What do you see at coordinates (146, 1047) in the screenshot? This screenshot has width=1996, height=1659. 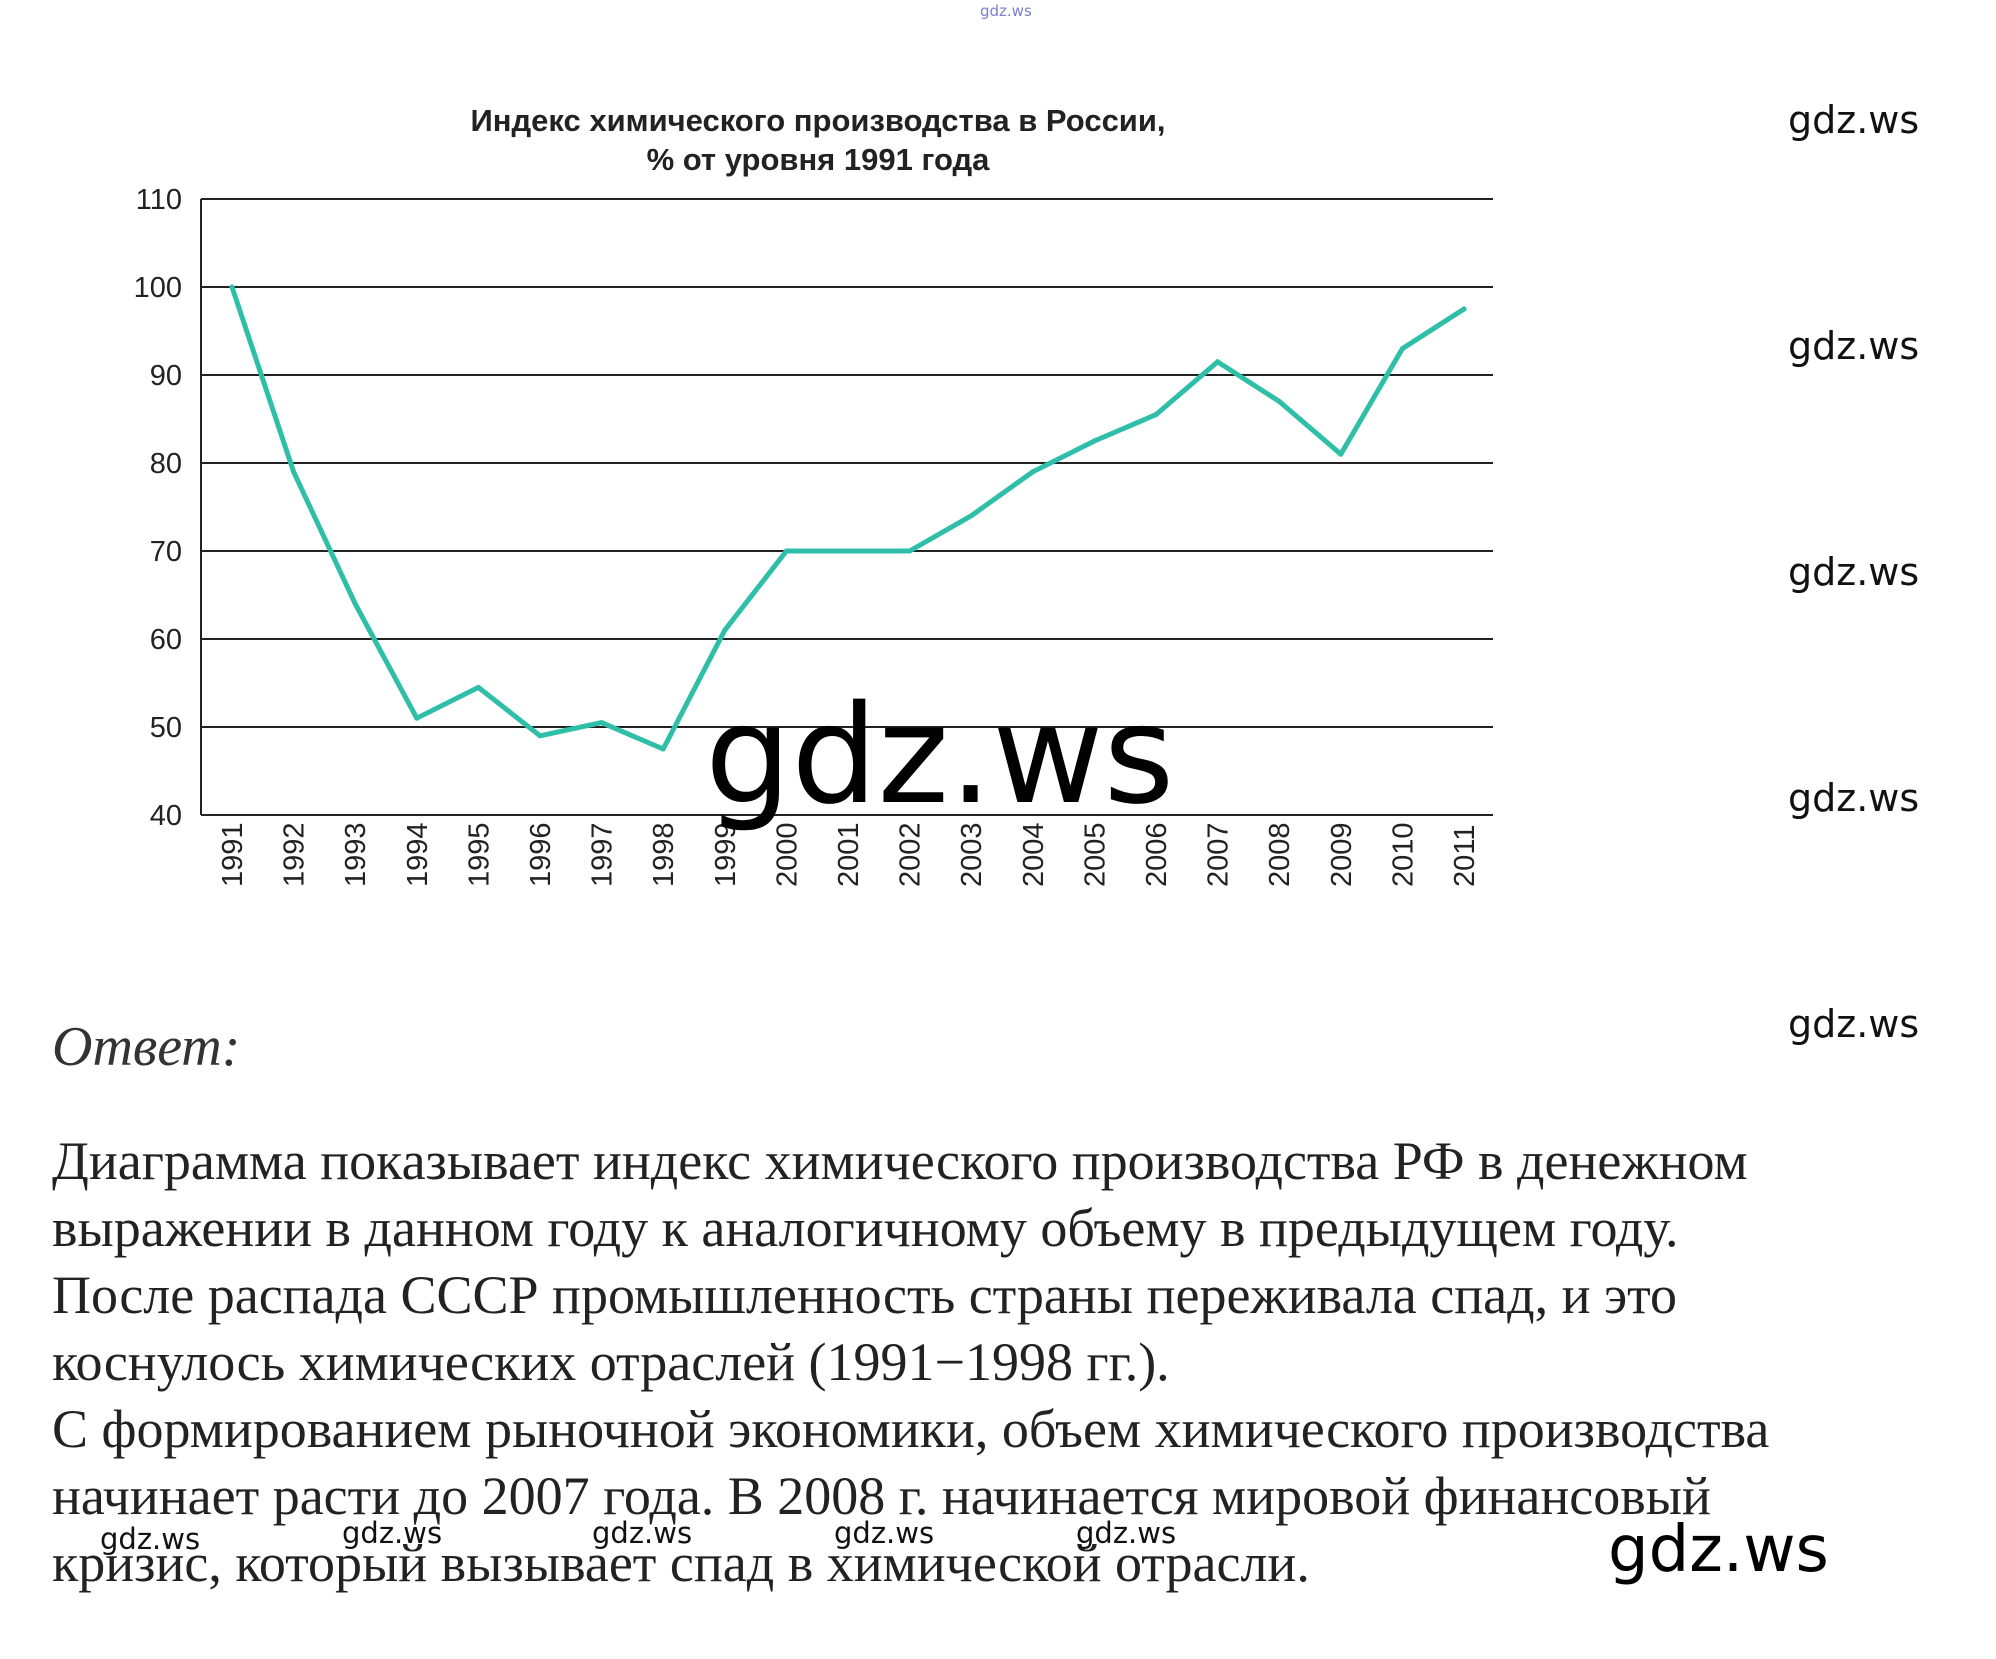 I see `answer-label: Ответ:` at bounding box center [146, 1047].